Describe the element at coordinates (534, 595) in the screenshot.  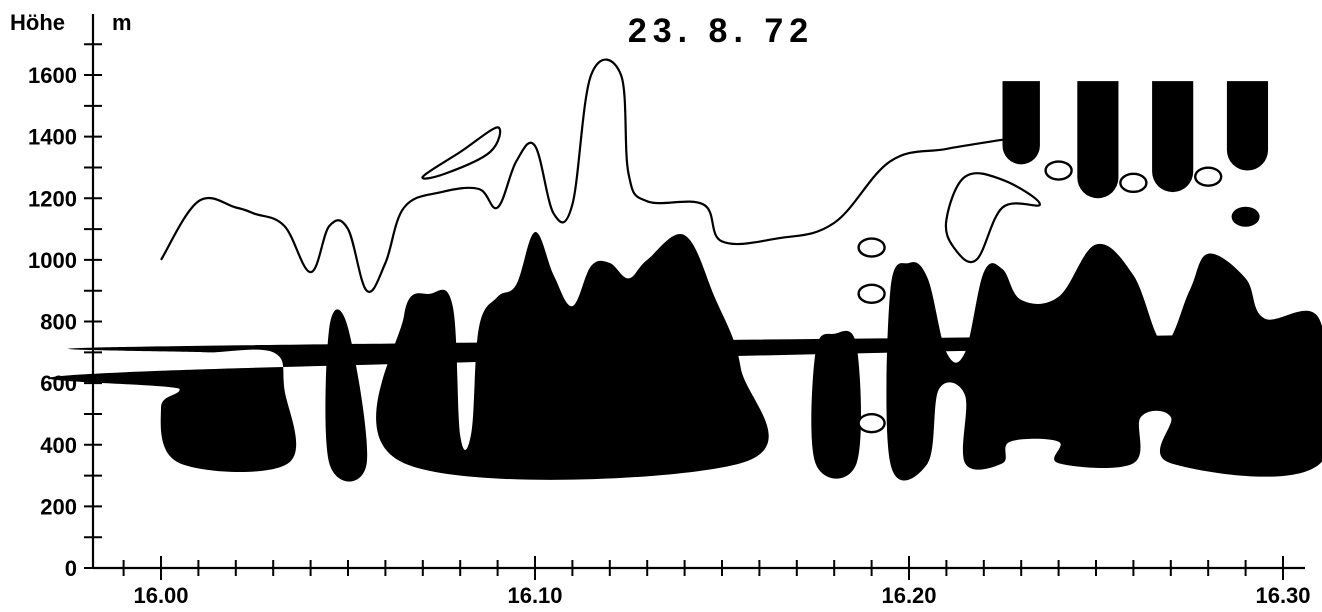
I see `x-tick-label: 16.10` at that location.